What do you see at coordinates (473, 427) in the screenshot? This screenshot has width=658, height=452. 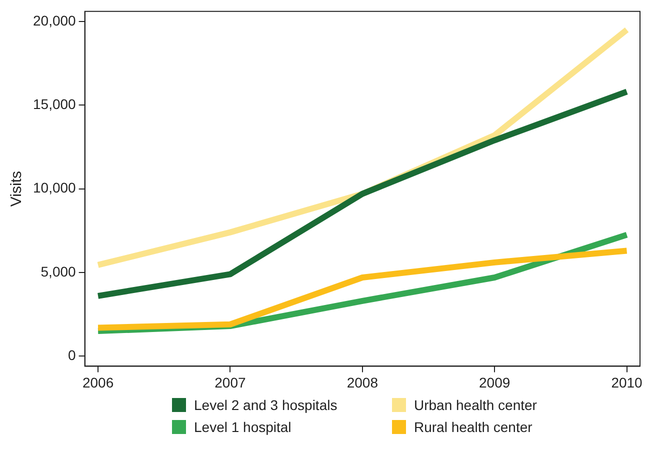 I see `legend-label: Rural health center` at bounding box center [473, 427].